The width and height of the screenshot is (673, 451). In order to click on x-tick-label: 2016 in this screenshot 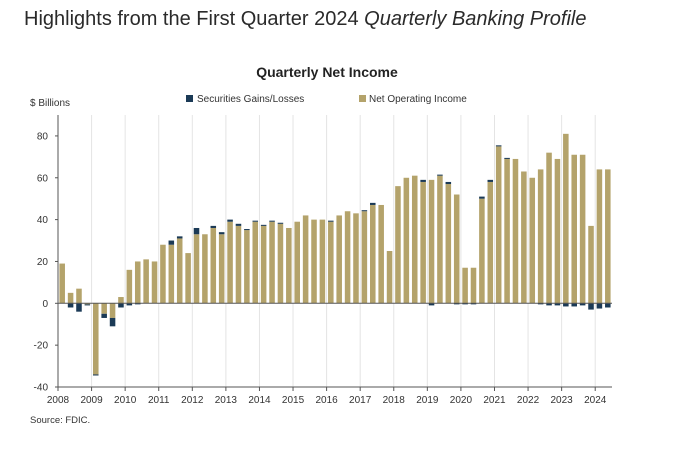, I will do `click(326, 400)`.